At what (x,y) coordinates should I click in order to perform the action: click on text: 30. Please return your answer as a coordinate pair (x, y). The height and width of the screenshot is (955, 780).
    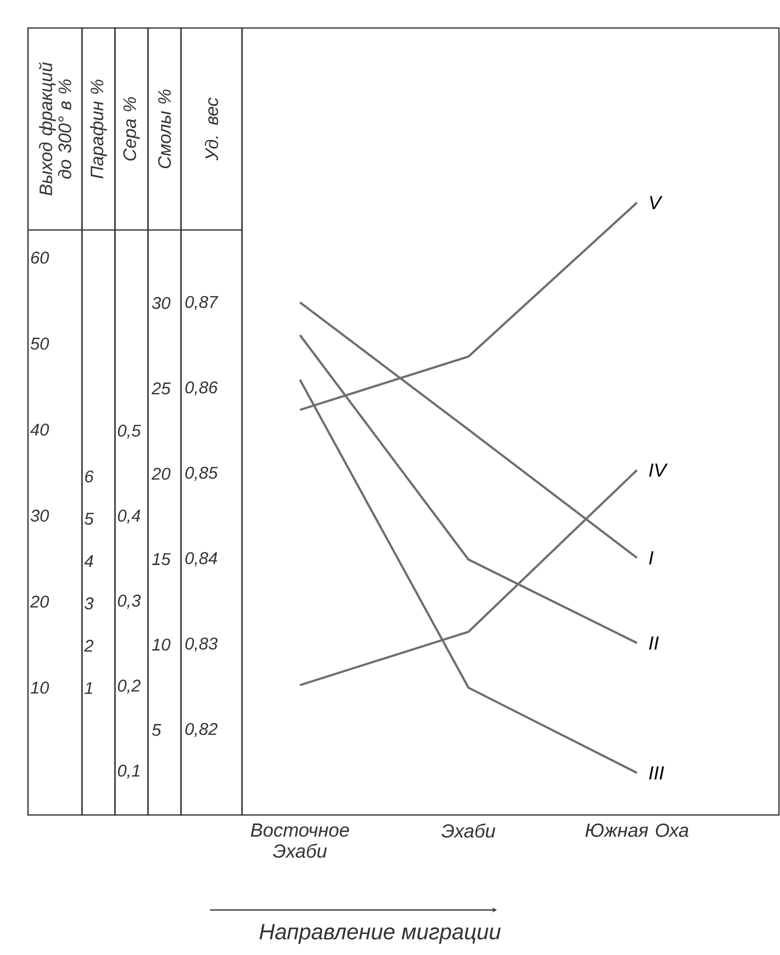
    Looking at the image, I should click on (161, 303).